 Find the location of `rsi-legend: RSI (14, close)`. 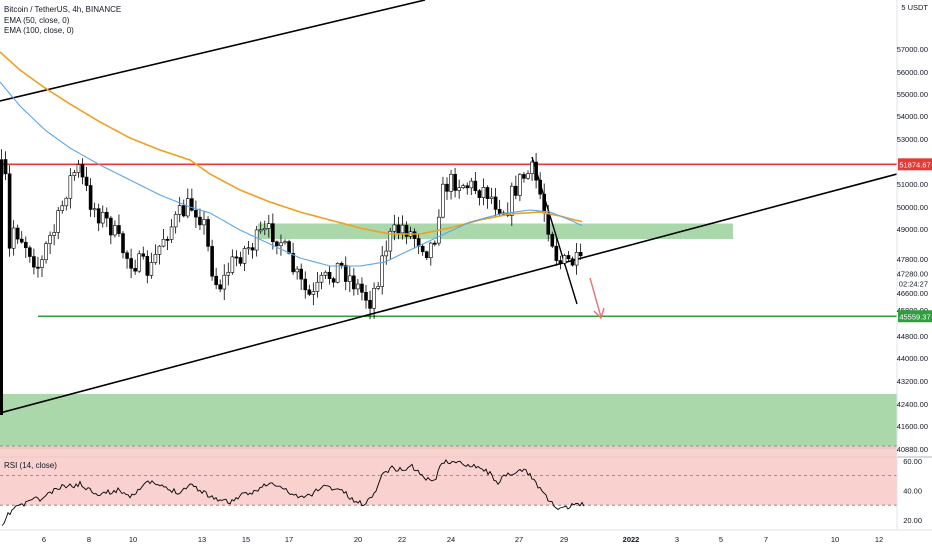

rsi-legend: RSI (14, close) is located at coordinates (30, 465).